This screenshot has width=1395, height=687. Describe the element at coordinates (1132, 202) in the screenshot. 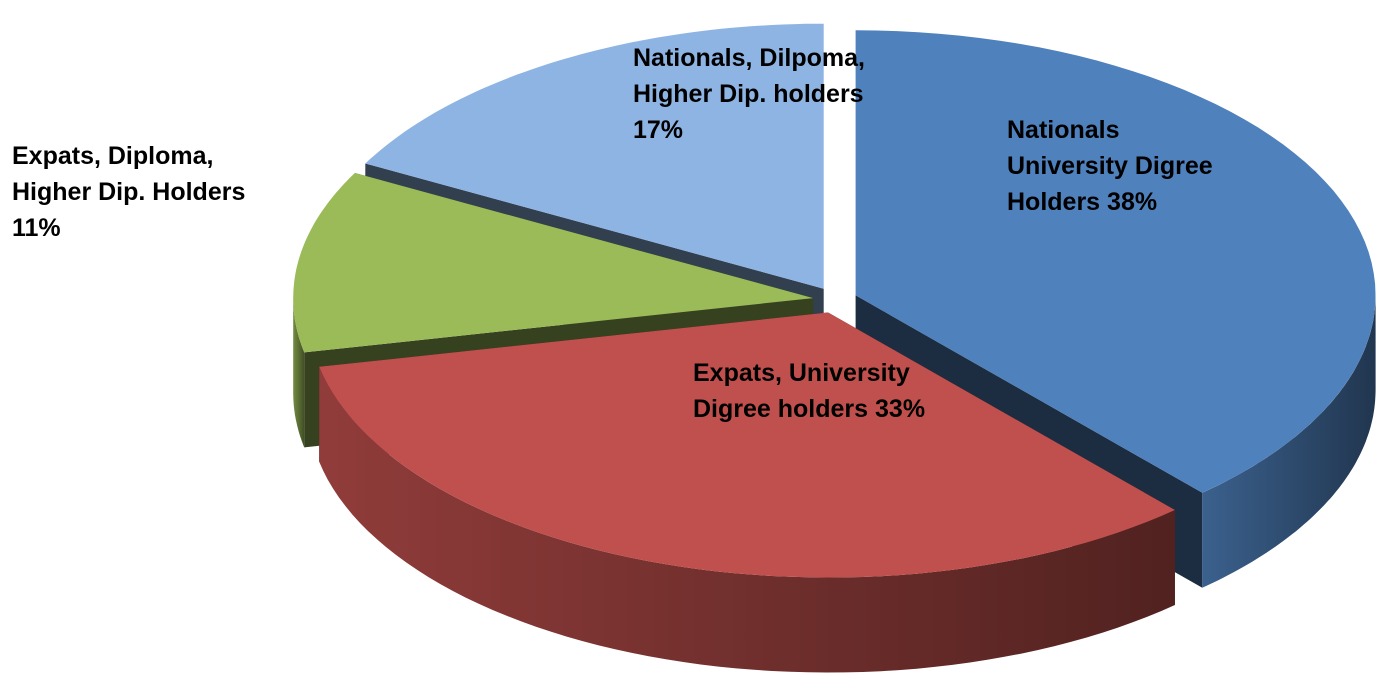

I see `value-label: 38%` at that location.